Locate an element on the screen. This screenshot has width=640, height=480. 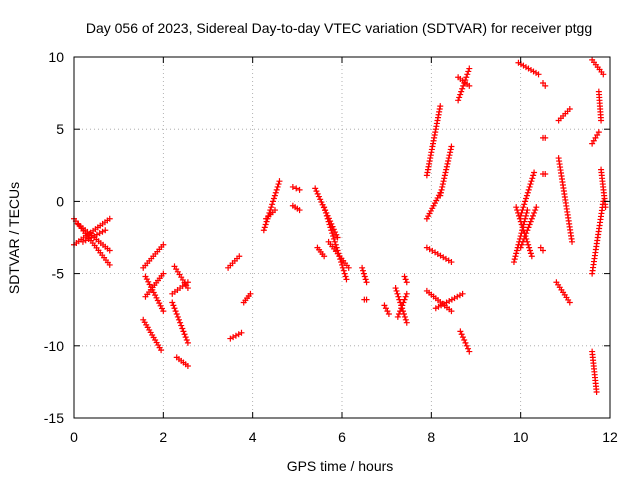
x-tick-label: 8 is located at coordinates (431, 437).